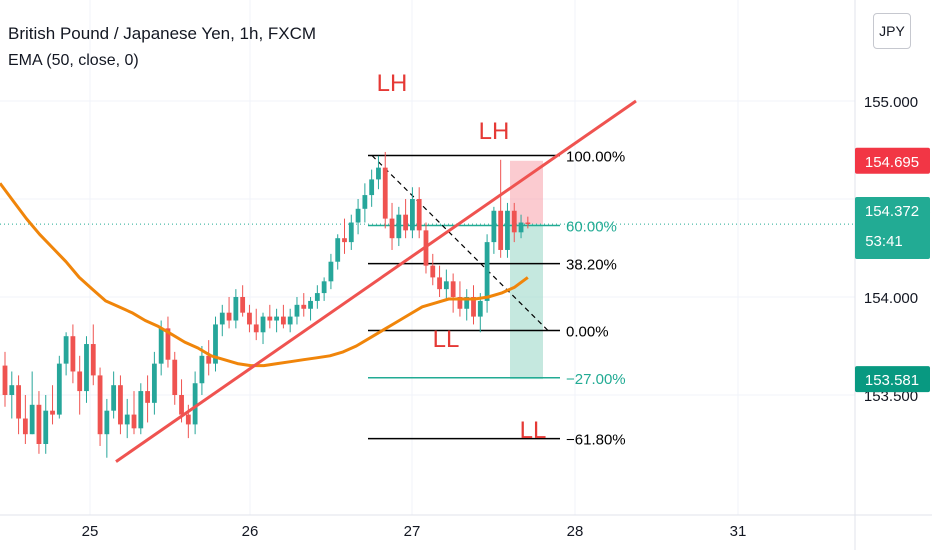 The height and width of the screenshot is (550, 932). What do you see at coordinates (526, 302) in the screenshot?
I see `position-reward-zone` at bounding box center [526, 302].